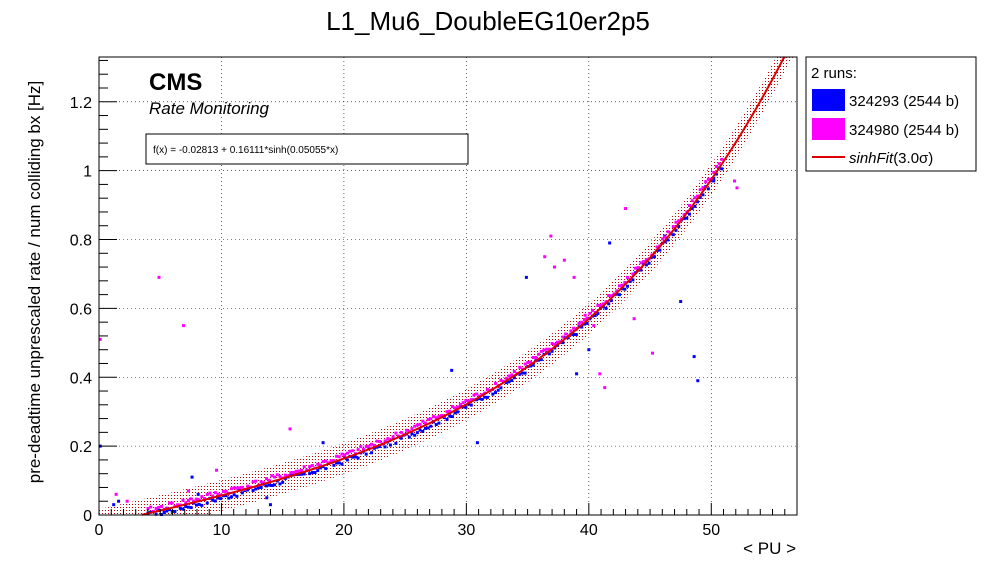 This screenshot has height=572, width=996. Describe the element at coordinates (589, 530) in the screenshot. I see `x-tick-label: 40` at that location.